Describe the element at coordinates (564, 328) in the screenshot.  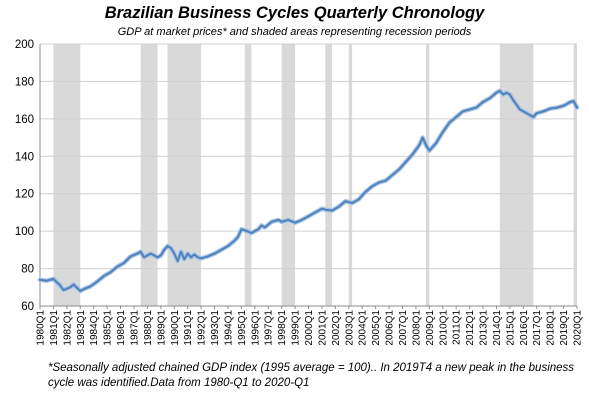
I see `x-tick-label: 2019Q1` at that location.